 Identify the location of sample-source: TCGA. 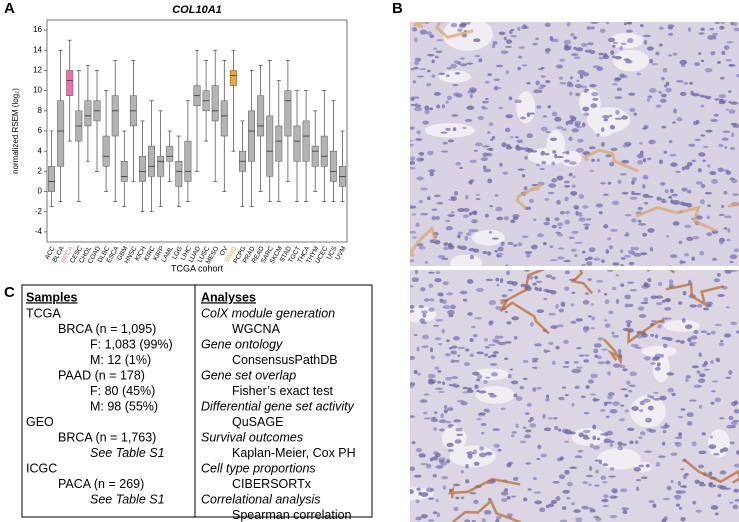
(43, 313).